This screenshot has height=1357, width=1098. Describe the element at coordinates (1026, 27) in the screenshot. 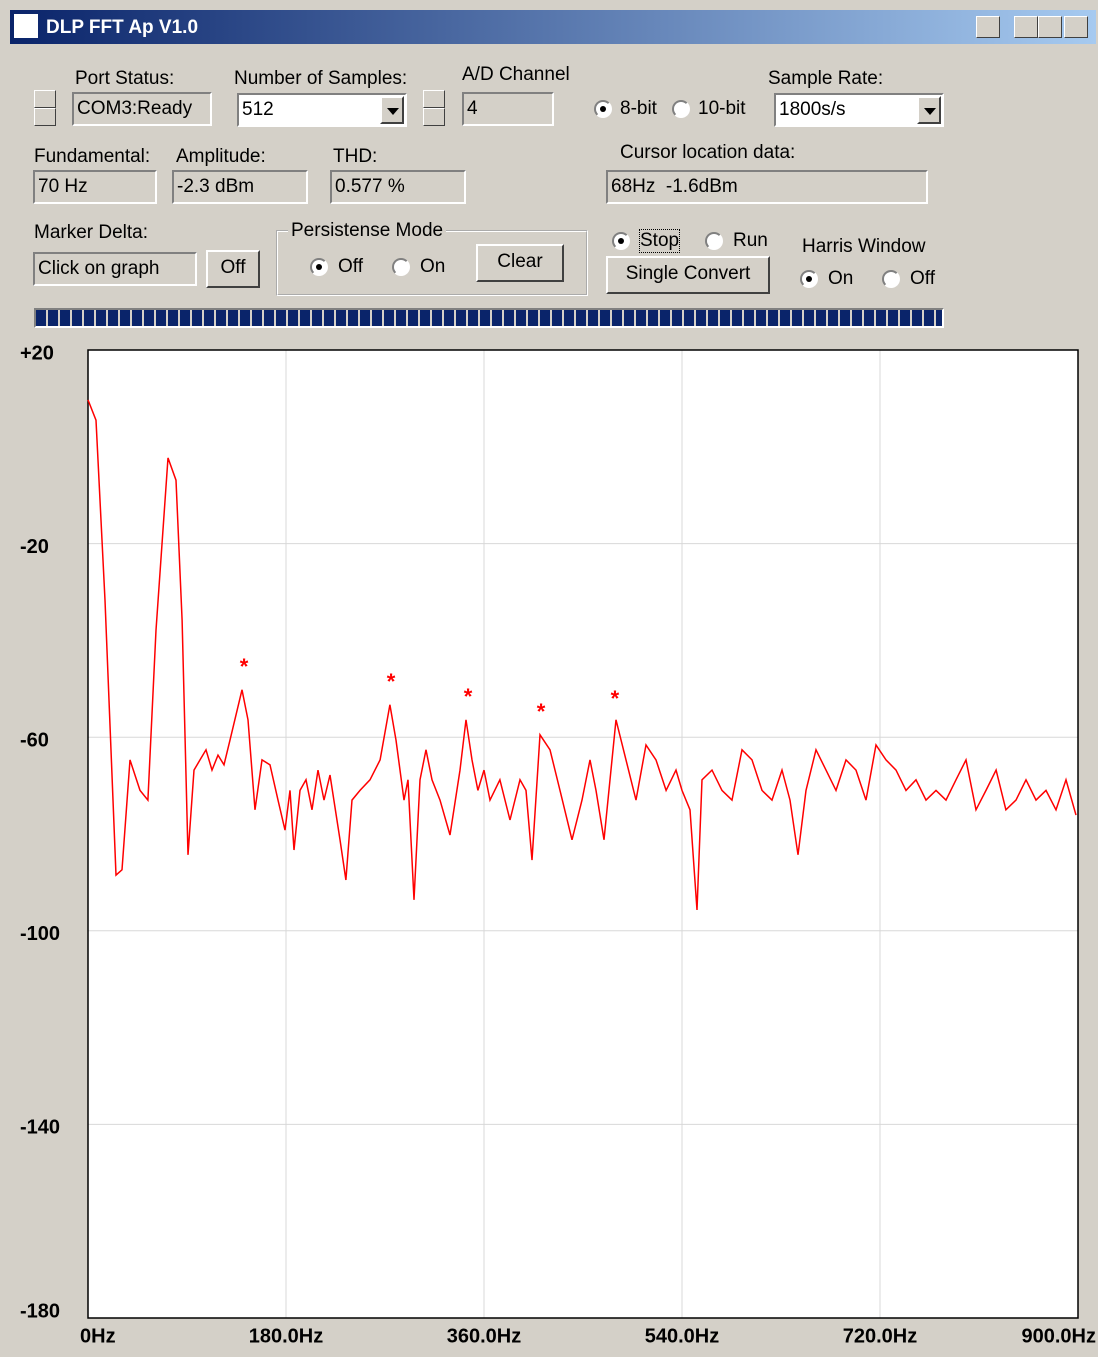

I see `minimize-button` at that location.